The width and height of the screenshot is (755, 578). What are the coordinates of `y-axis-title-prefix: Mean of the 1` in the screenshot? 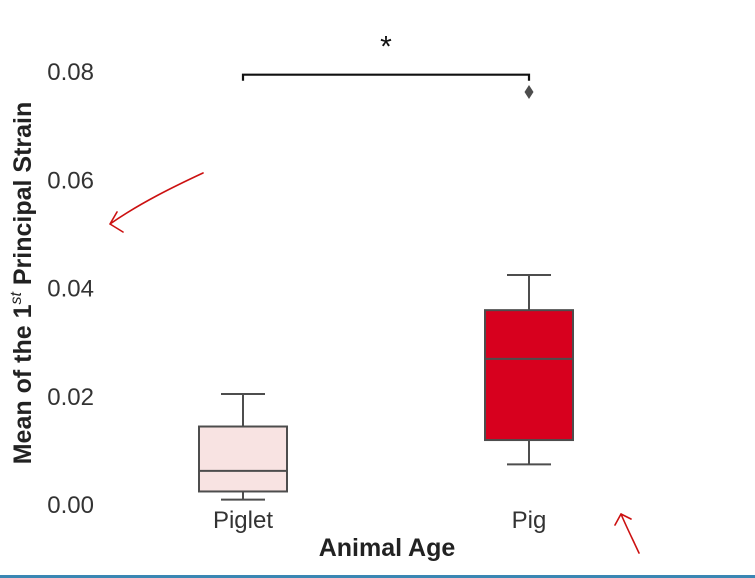 It's located at (23, 384).